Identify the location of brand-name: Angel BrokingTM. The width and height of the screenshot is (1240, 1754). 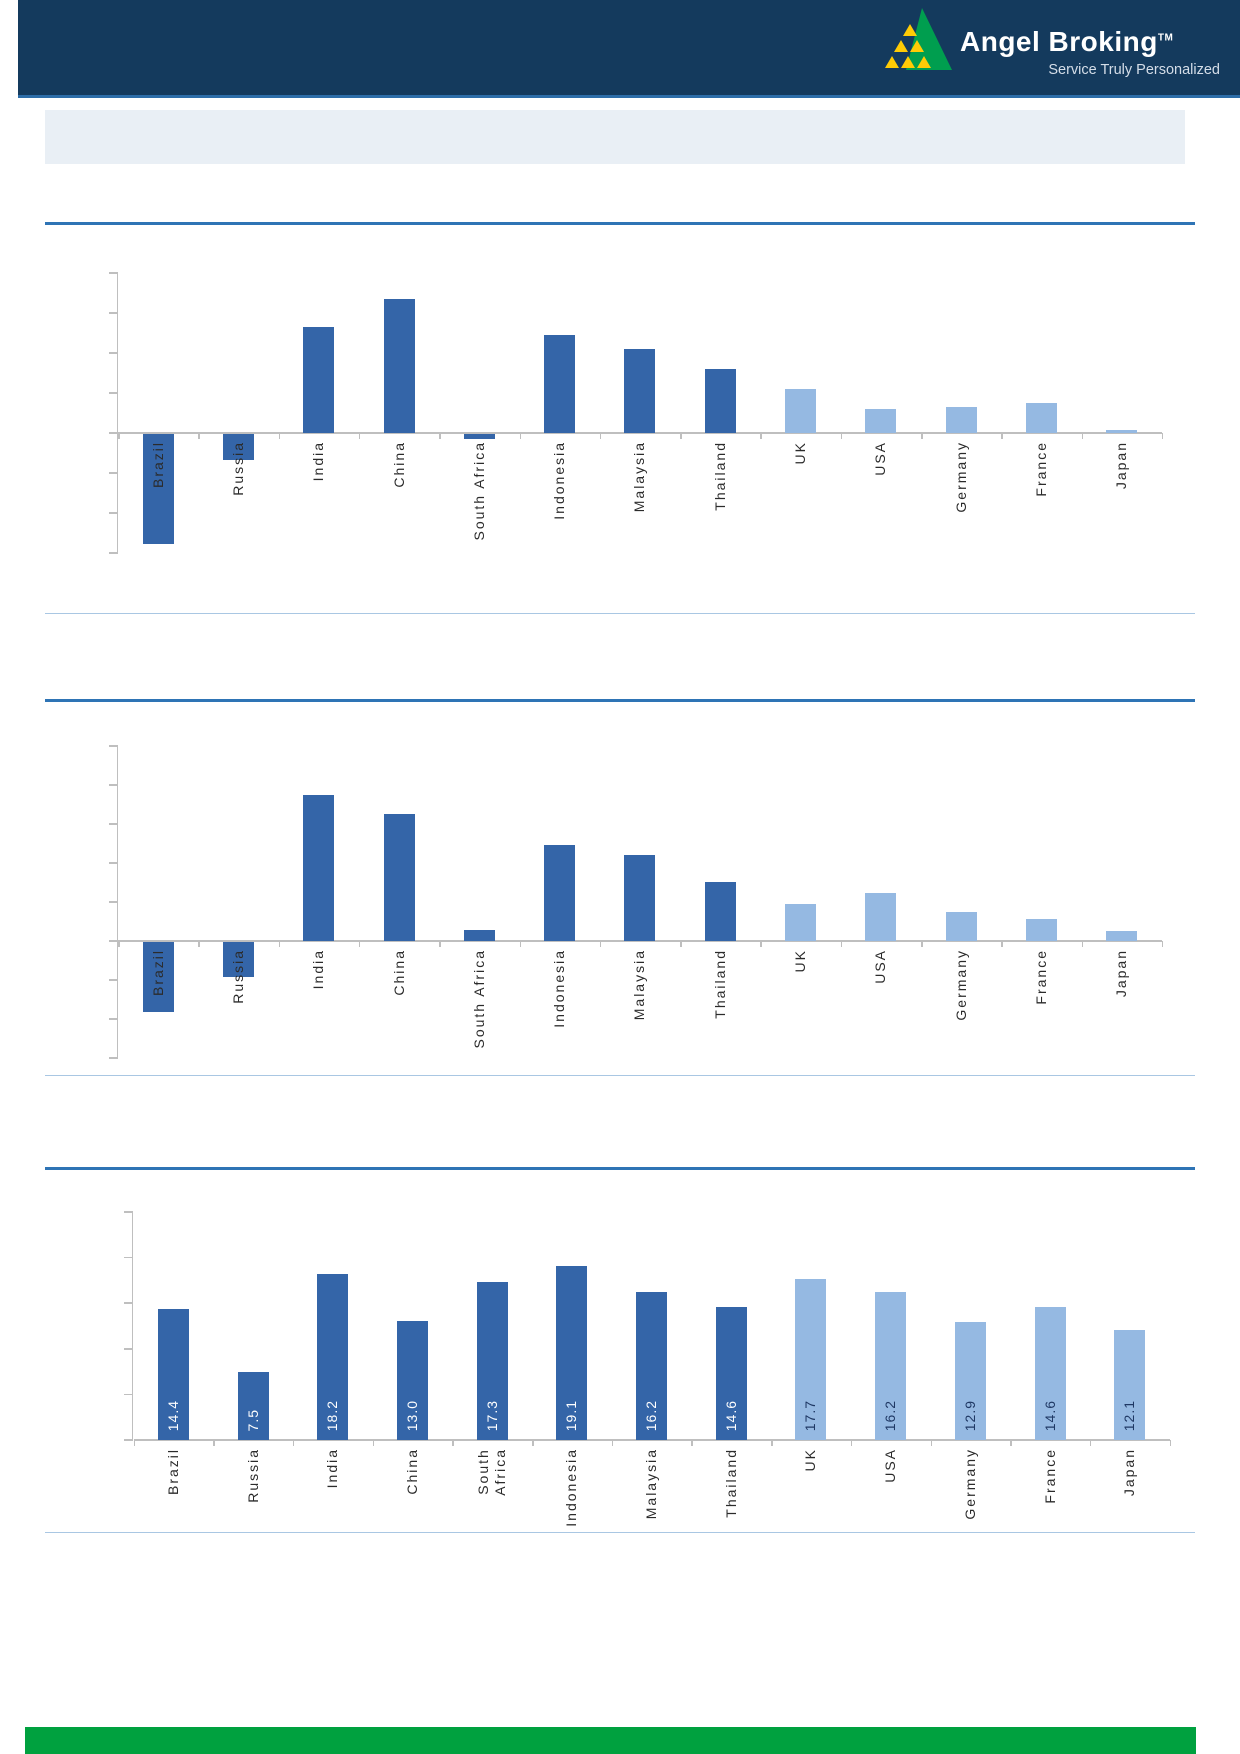
(1067, 41).